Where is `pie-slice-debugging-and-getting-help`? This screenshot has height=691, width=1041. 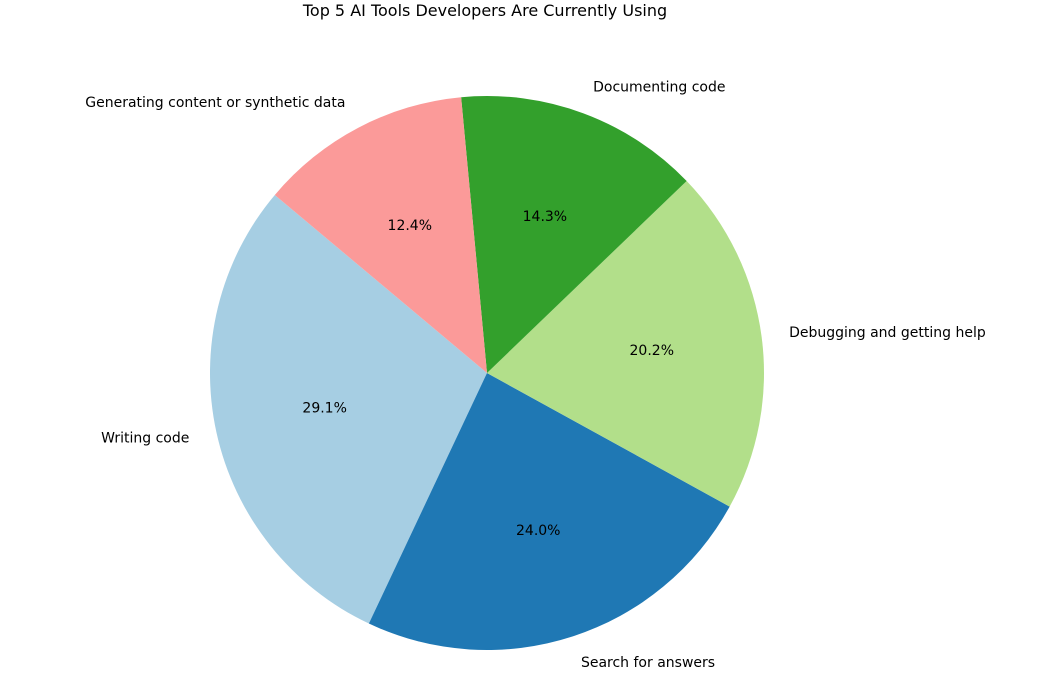
pie-slice-debugging-and-getting-help is located at coordinates (625, 343).